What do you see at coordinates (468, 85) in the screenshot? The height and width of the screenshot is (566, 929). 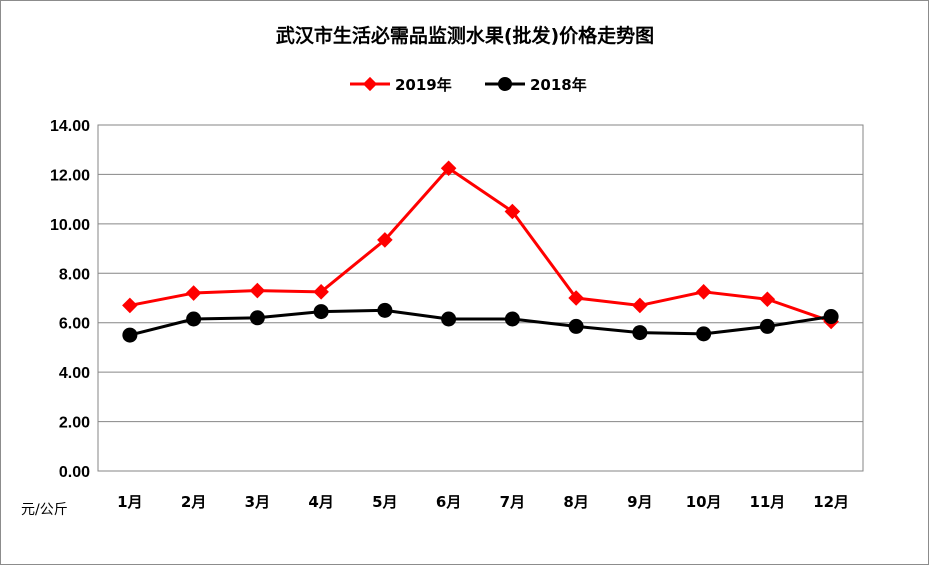 I see `legend: 2019年 2018年` at bounding box center [468, 85].